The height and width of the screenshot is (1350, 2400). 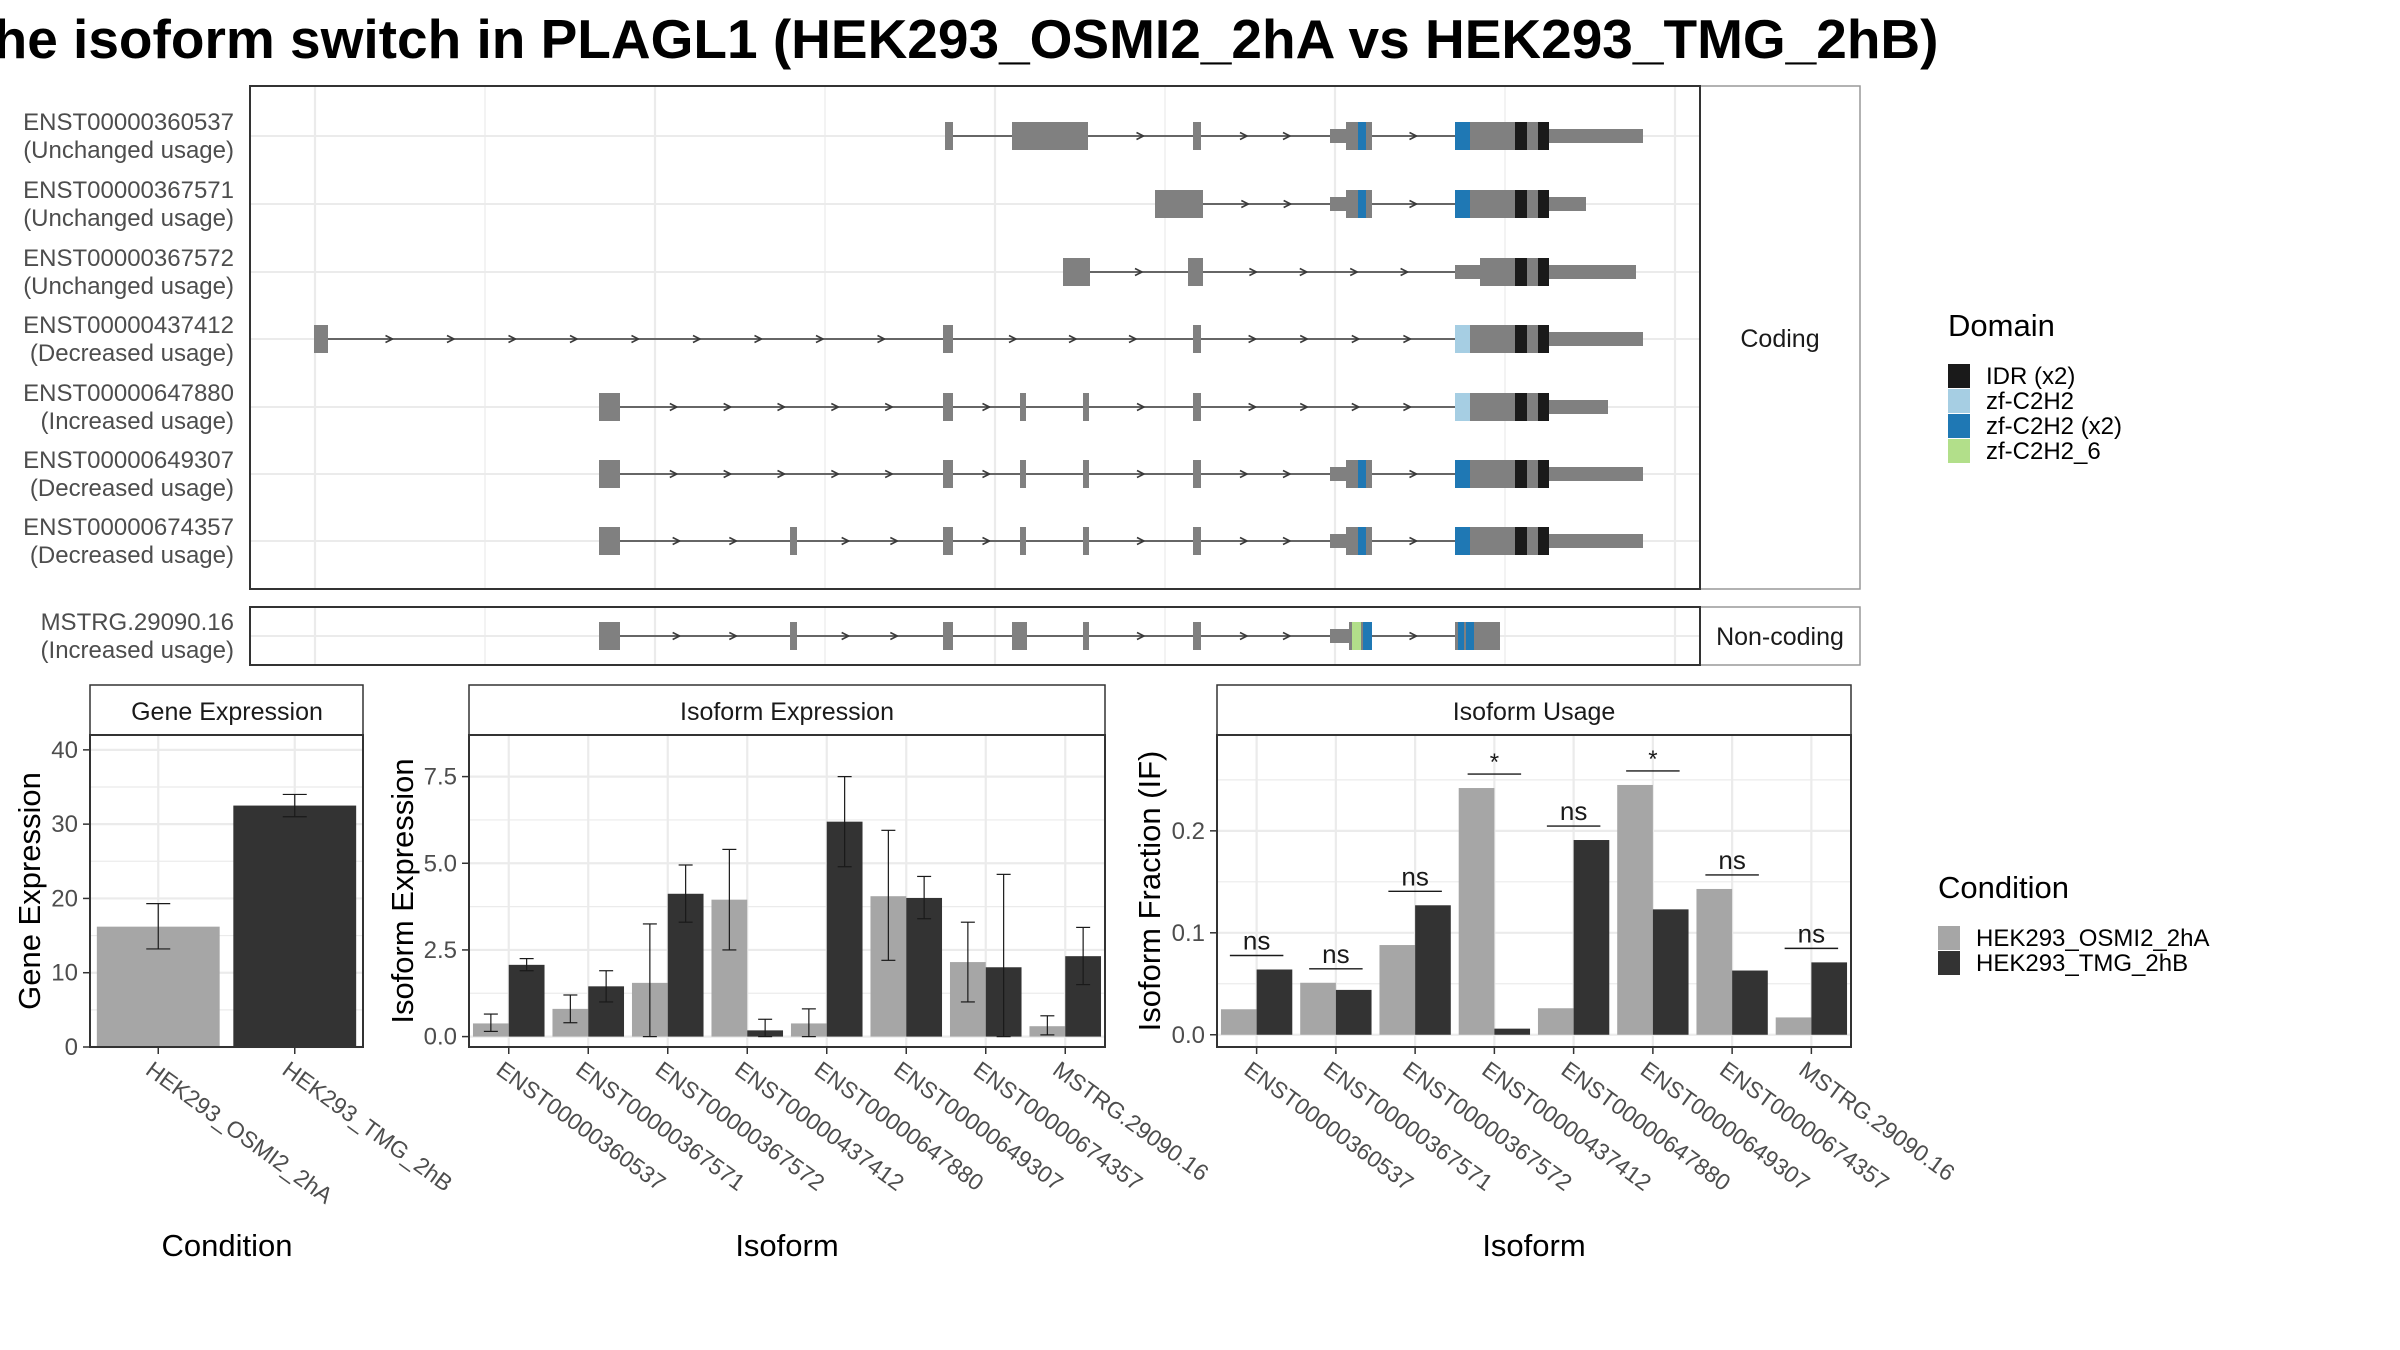 I want to click on y-tick-label: 0.0, so click(x=1188, y=1035).